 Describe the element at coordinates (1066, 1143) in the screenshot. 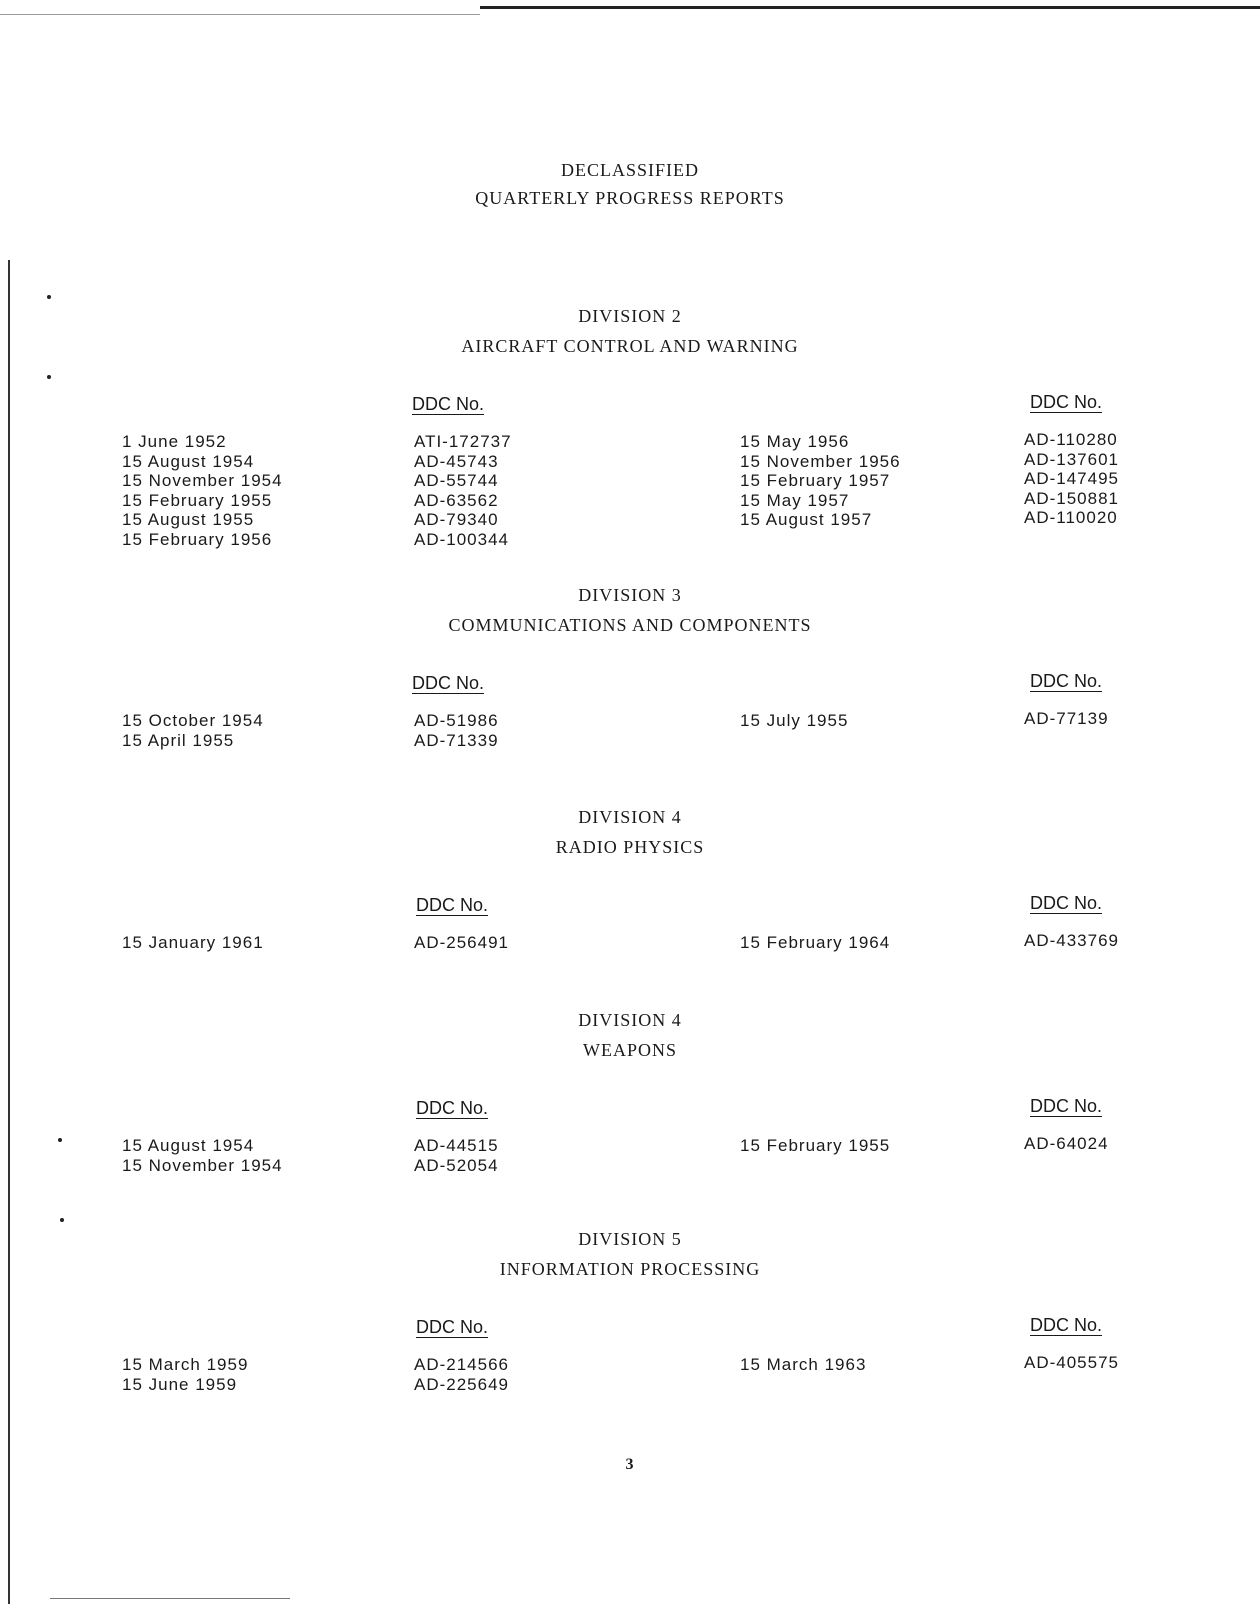

I see `ddc-number: AD-64024` at that location.